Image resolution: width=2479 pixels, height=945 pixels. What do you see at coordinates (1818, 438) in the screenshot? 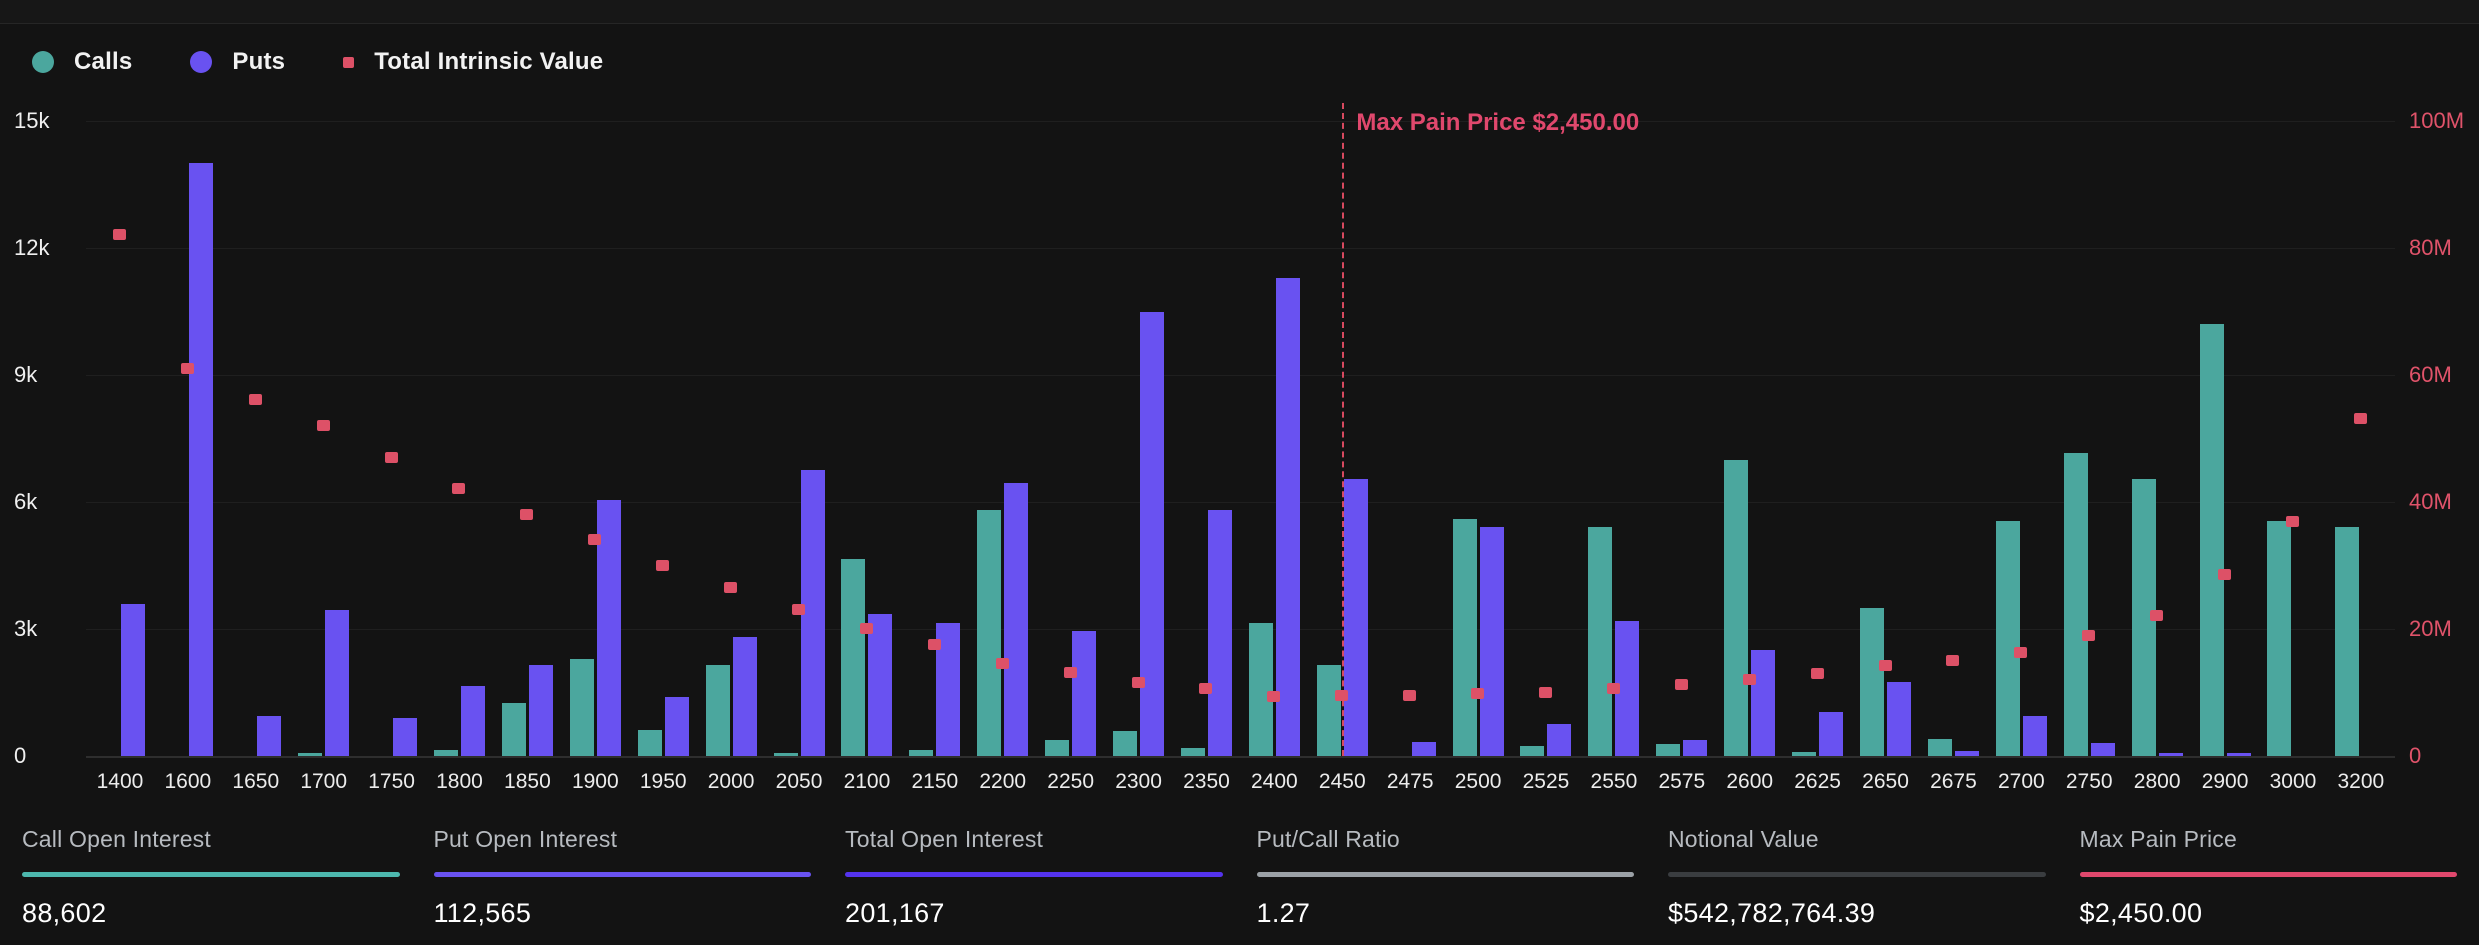
I see `bar-pair` at bounding box center [1818, 438].